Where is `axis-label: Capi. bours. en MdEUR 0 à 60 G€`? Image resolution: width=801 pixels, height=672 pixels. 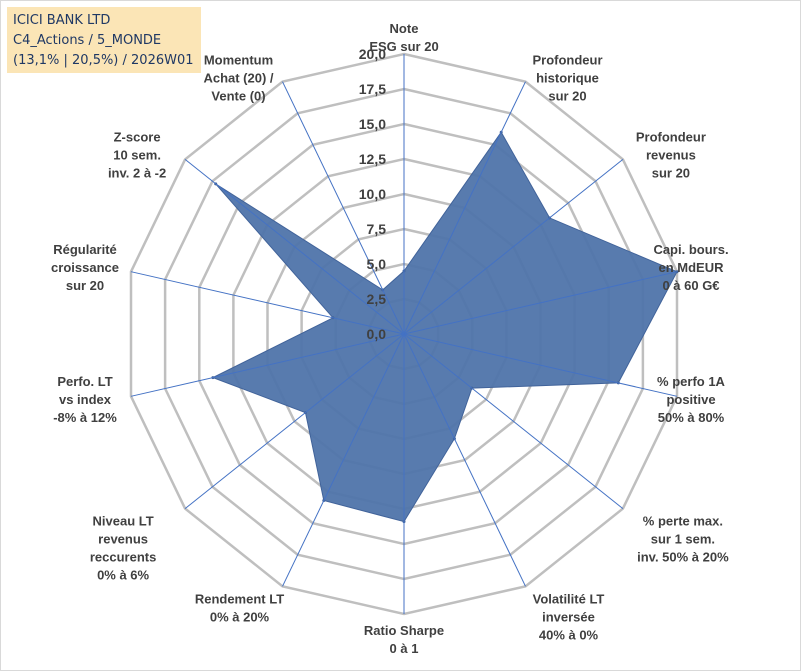 axis-label: Capi. bours. en MdEUR 0 à 60 G€ is located at coordinates (690, 267).